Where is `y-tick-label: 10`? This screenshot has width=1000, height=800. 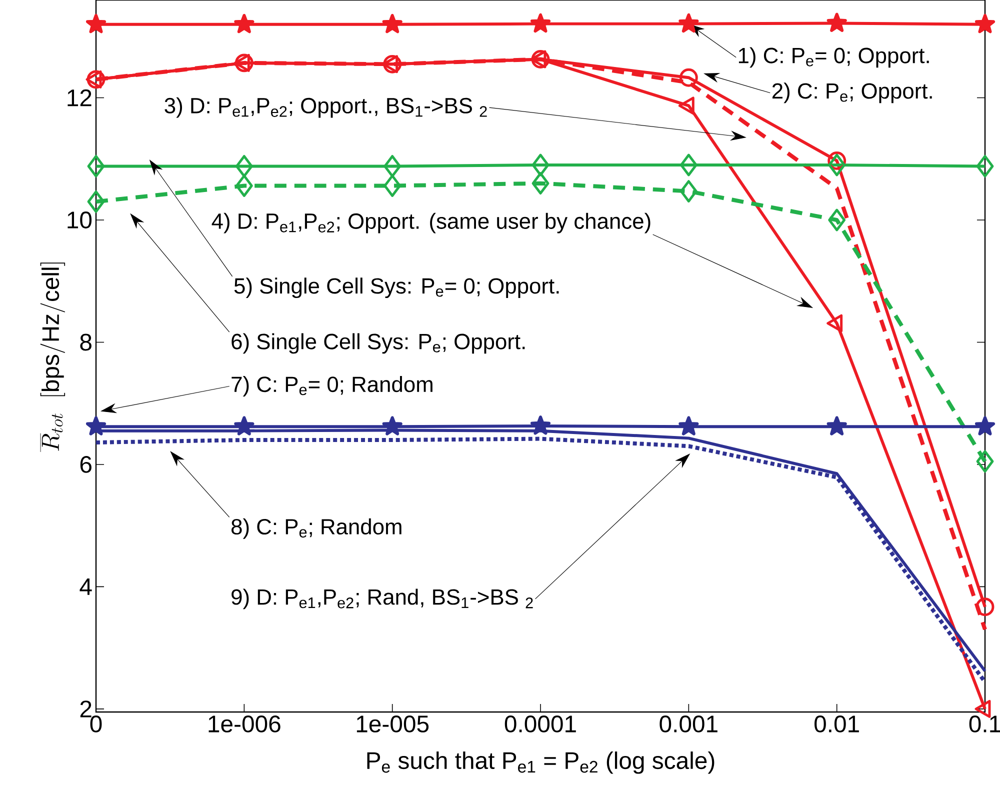 y-tick-label: 10 is located at coordinates (80, 220).